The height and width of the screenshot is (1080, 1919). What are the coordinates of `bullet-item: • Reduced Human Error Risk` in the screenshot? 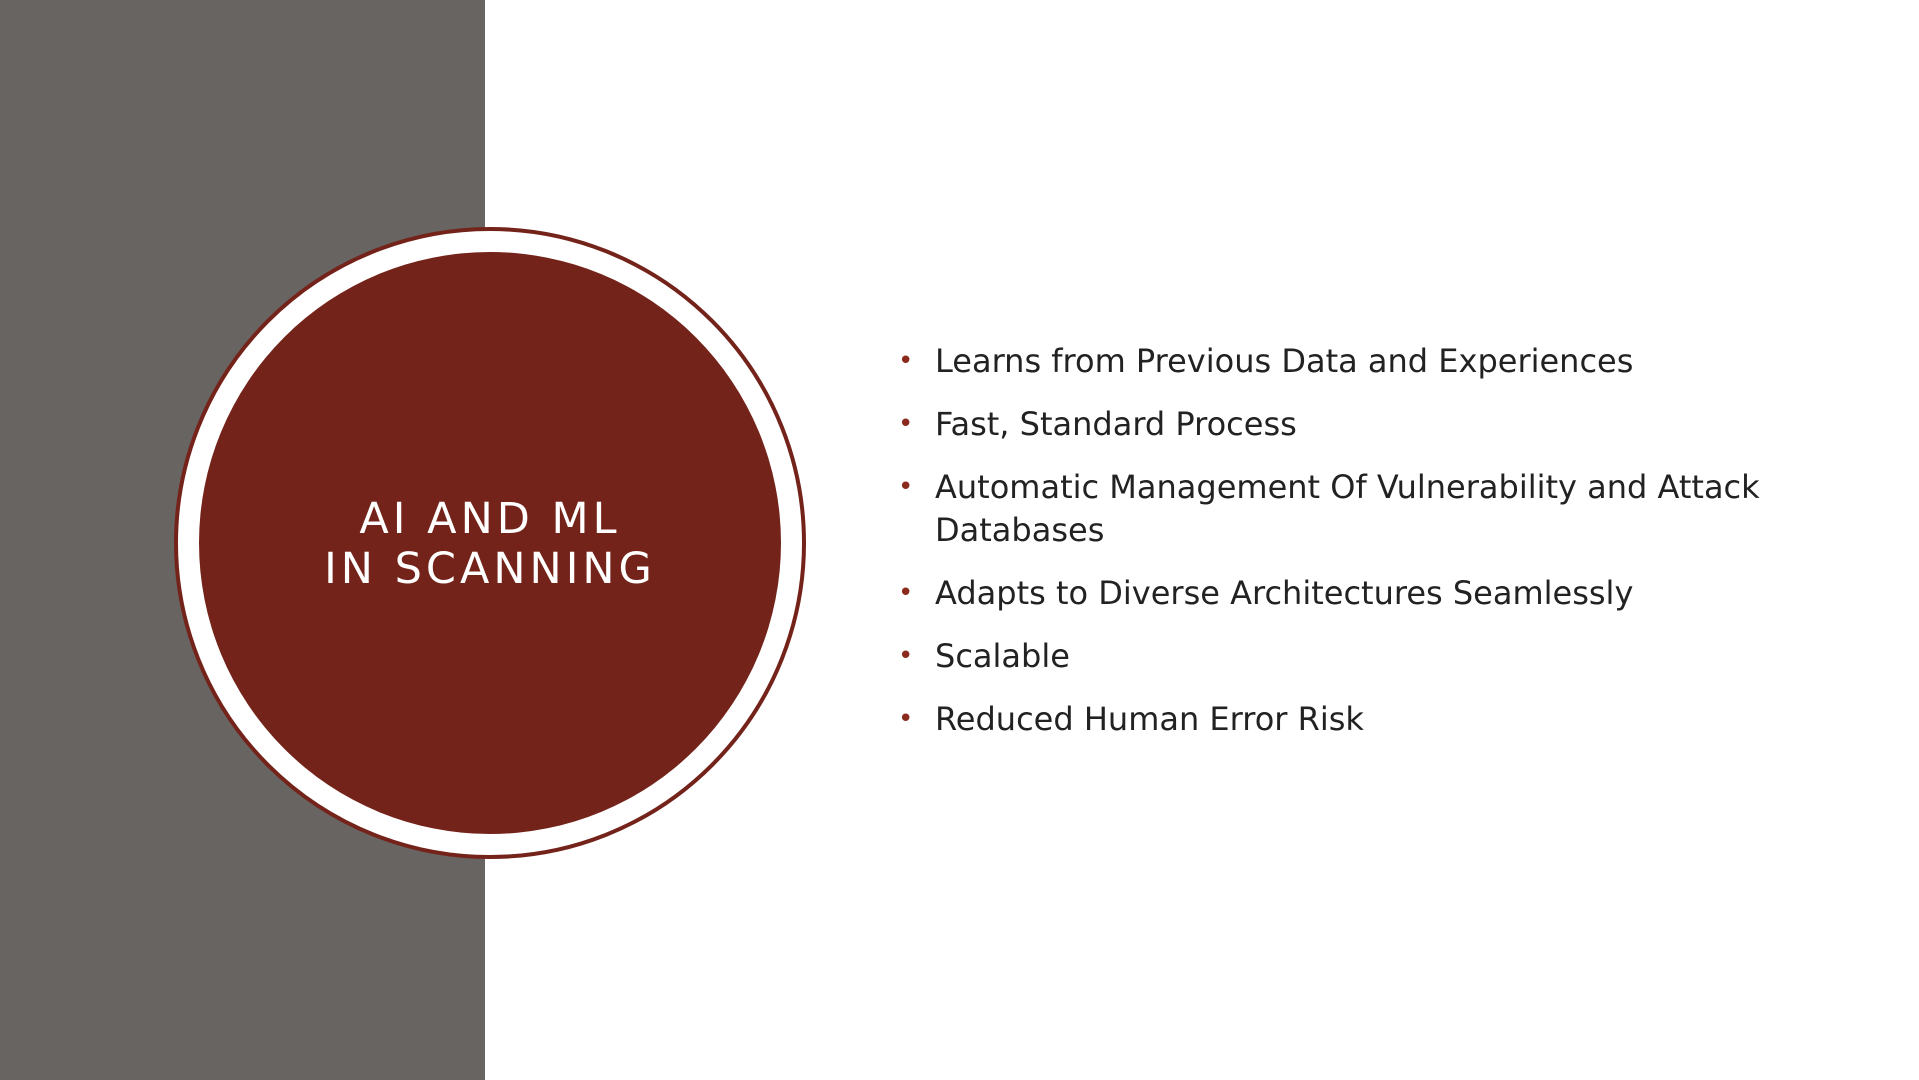 It's located at (1342, 719).